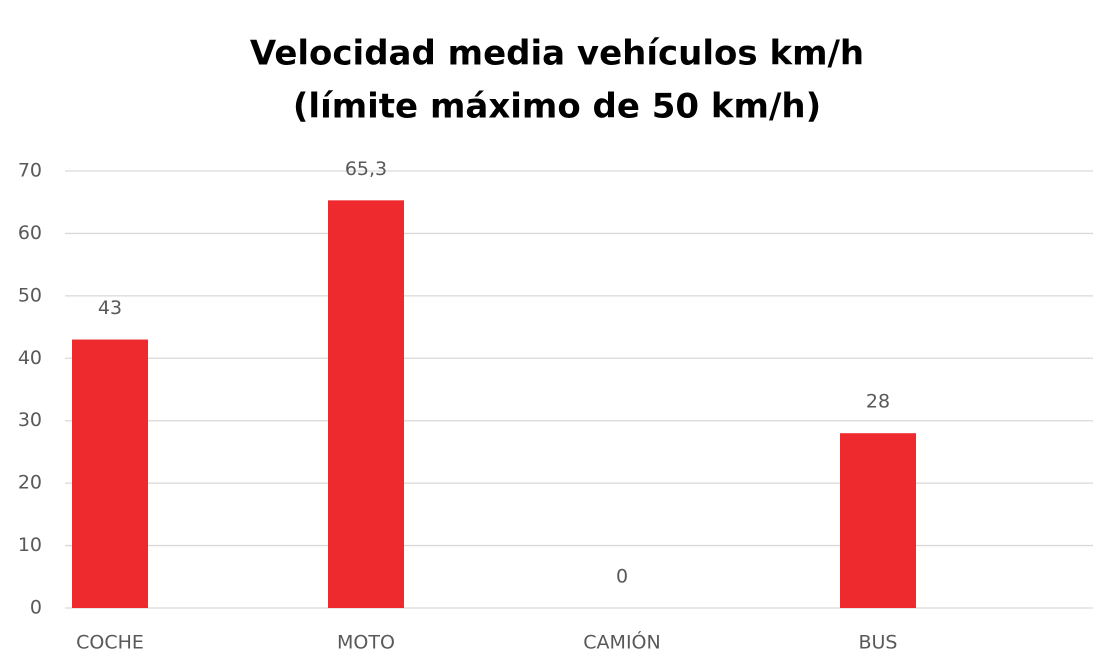 The width and height of the screenshot is (1113, 666). I want to click on y-tick-label: 50, so click(30, 295).